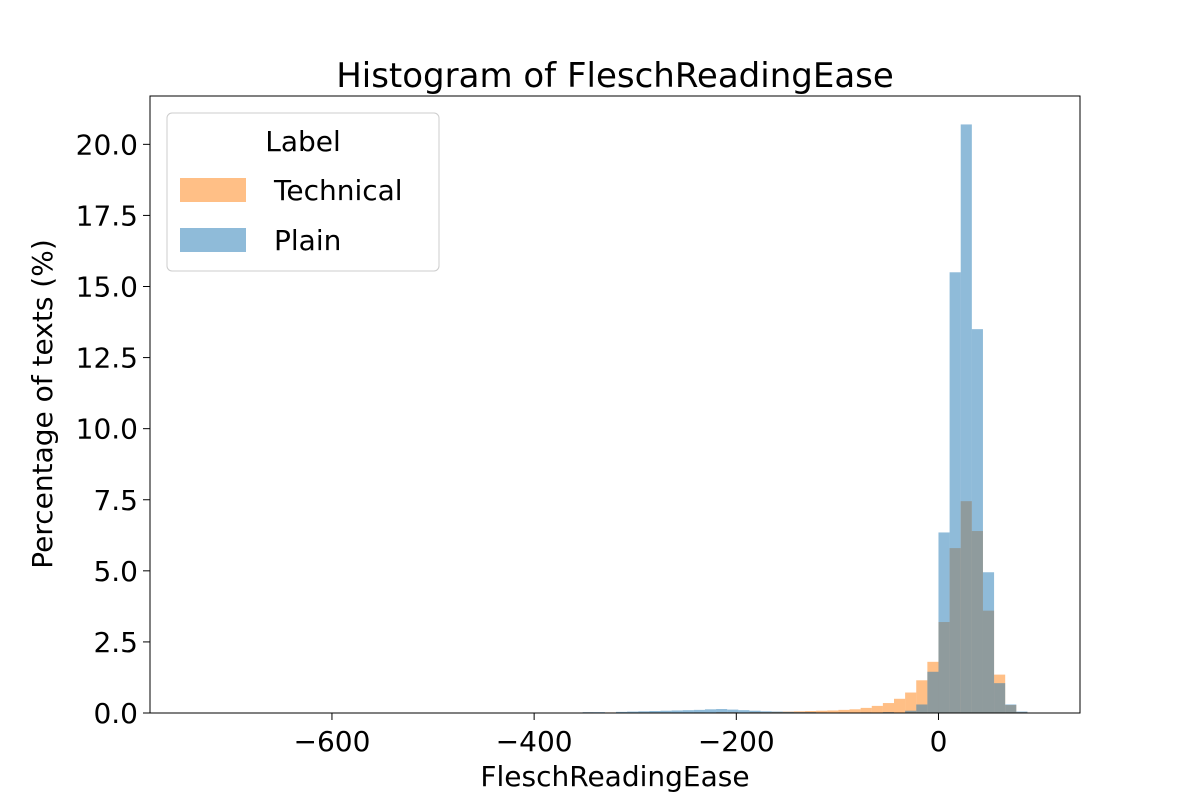 This screenshot has width=1200, height=800. What do you see at coordinates (115, 571) in the screenshot?
I see `y-tick-label: 5.0` at bounding box center [115, 571].